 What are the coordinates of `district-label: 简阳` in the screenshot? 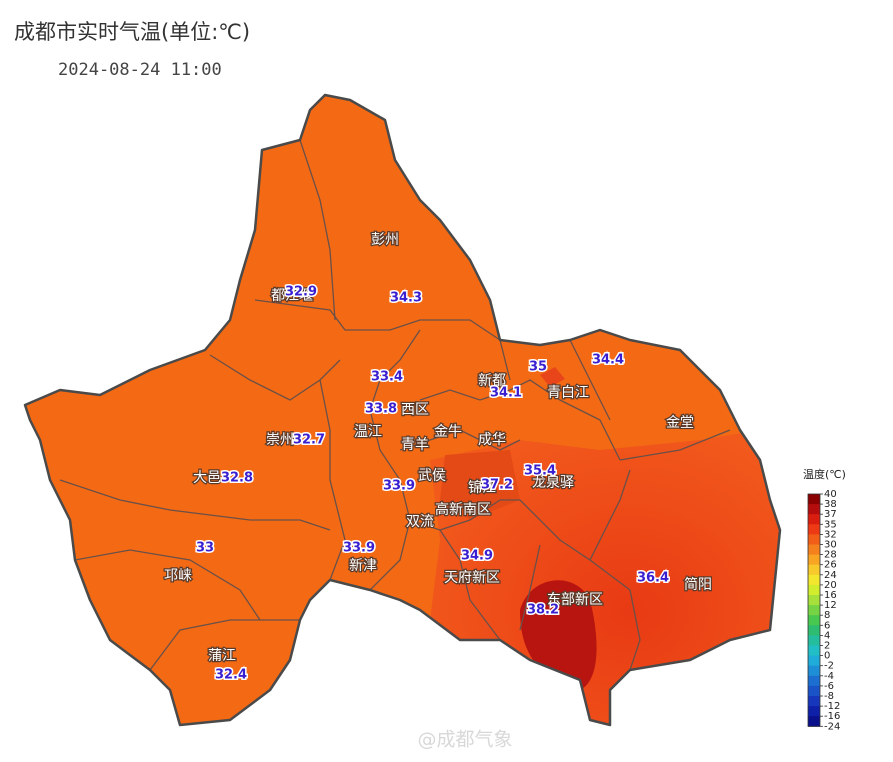 It's located at (698, 584).